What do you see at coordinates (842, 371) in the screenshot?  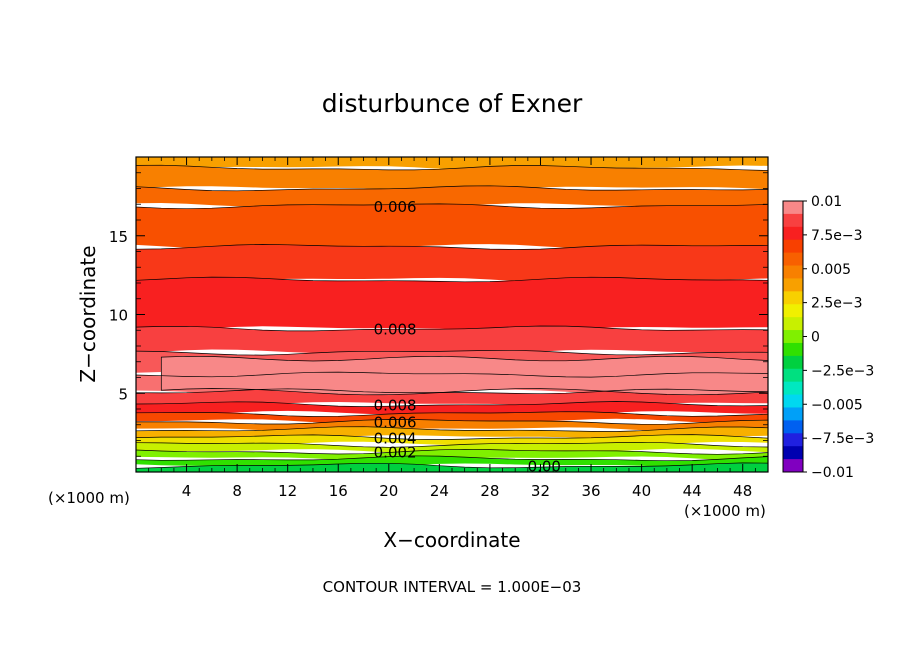 I see `colorbar-tick-label: −2.5e−3` at bounding box center [842, 371].